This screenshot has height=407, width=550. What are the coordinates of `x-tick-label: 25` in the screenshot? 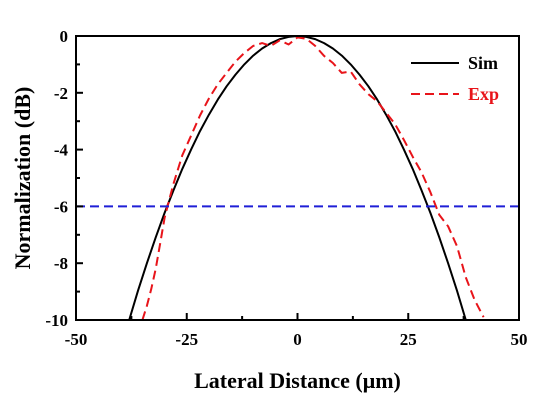 It's located at (408, 339).